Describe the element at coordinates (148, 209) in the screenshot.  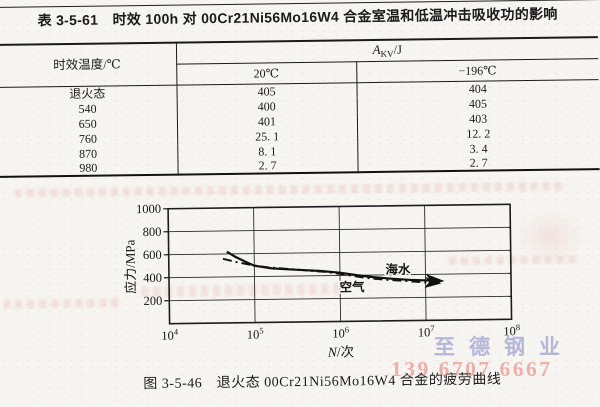
I see `y-tick-label: 1000` at that location.